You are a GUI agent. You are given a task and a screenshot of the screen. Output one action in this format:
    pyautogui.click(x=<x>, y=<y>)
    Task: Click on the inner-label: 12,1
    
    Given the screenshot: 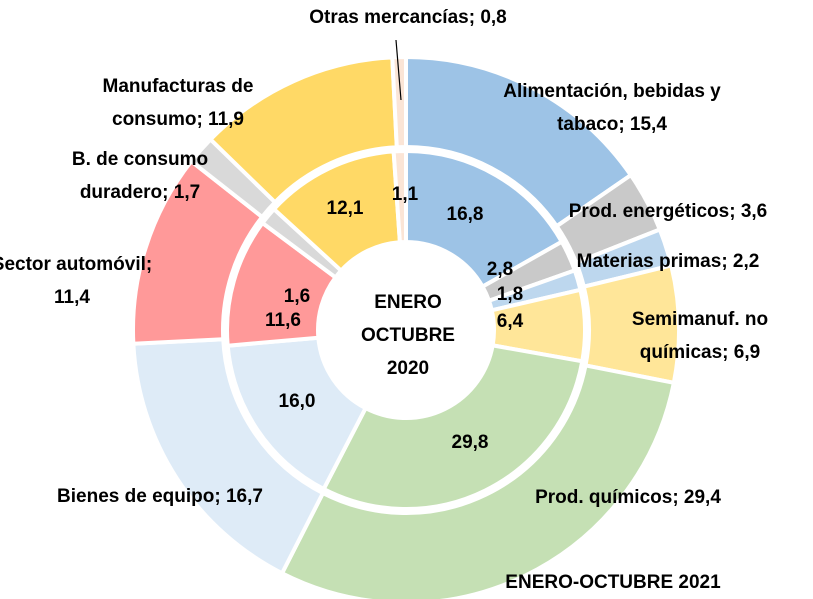 What is the action you would take?
    pyautogui.click(x=345, y=208)
    